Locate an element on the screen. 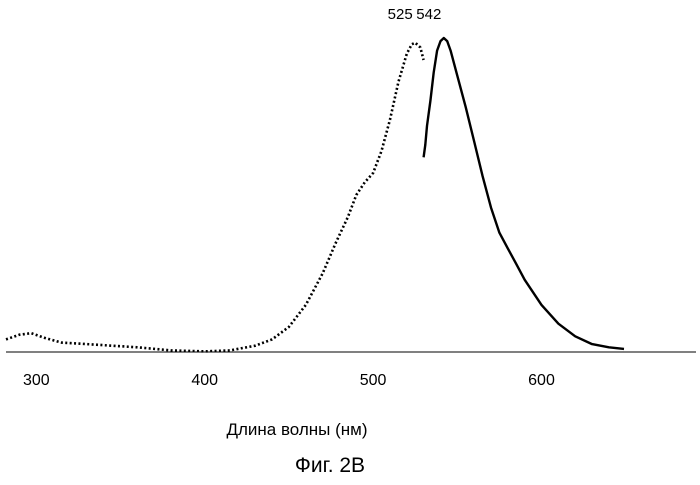  x-tick-label: 600 is located at coordinates (541, 380).